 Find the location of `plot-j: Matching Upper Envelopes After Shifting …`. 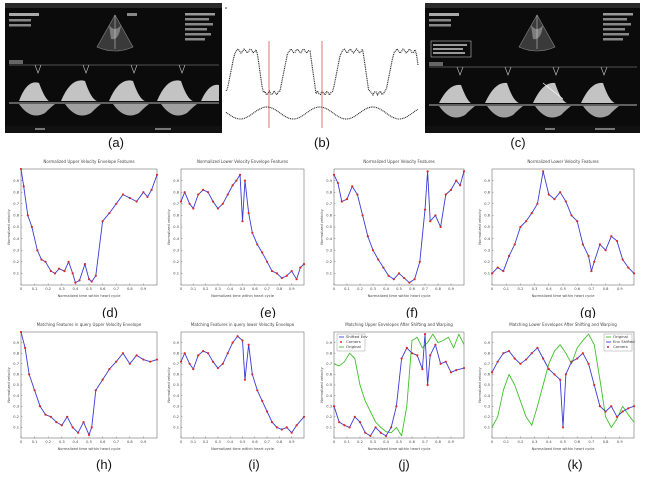

plot-j: Matching Upper Envelopes After Shifting … is located at coordinates (394, 387).